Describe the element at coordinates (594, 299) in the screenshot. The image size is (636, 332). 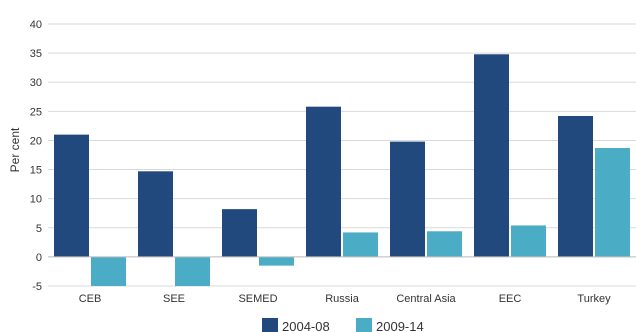
I see `x-tick-label: Turkey` at that location.